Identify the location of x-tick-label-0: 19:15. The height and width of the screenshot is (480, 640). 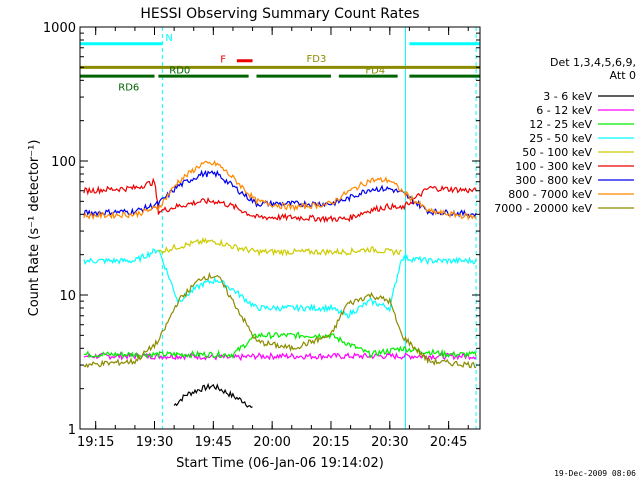
(95, 442).